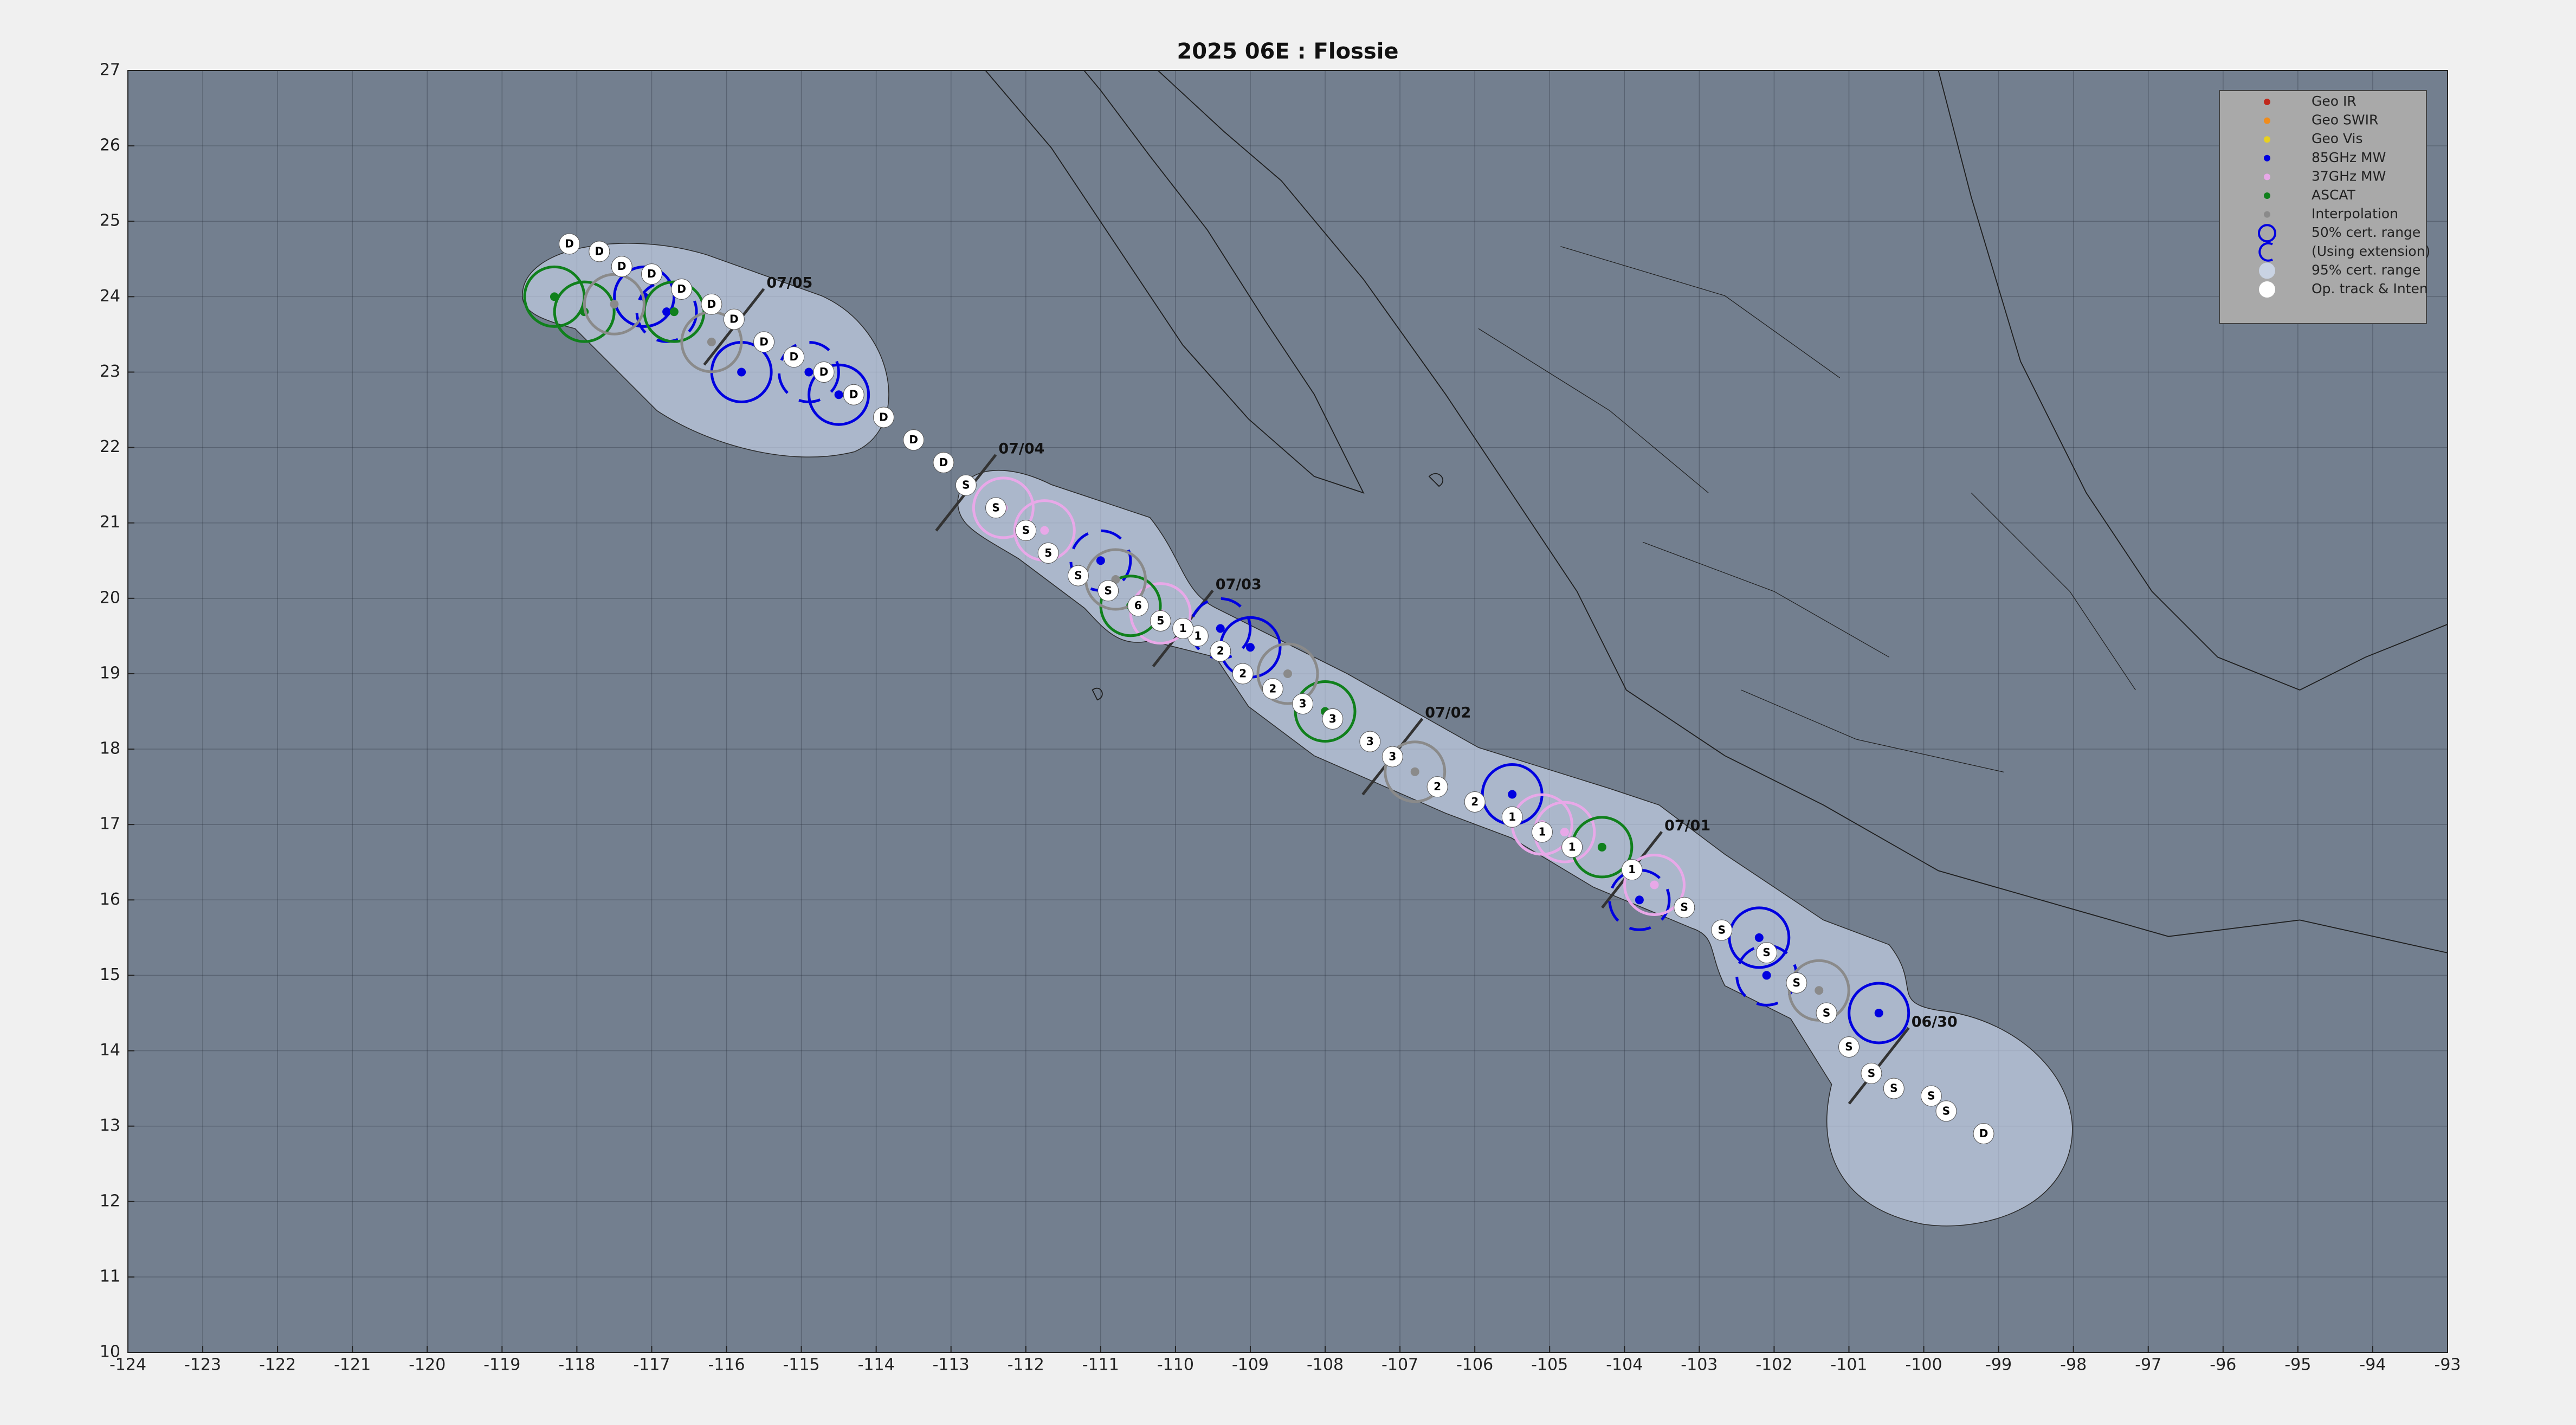 The height and width of the screenshot is (1425, 2576). Describe the element at coordinates (110, 145) in the screenshot. I see `y-tick-label: 26` at that location.